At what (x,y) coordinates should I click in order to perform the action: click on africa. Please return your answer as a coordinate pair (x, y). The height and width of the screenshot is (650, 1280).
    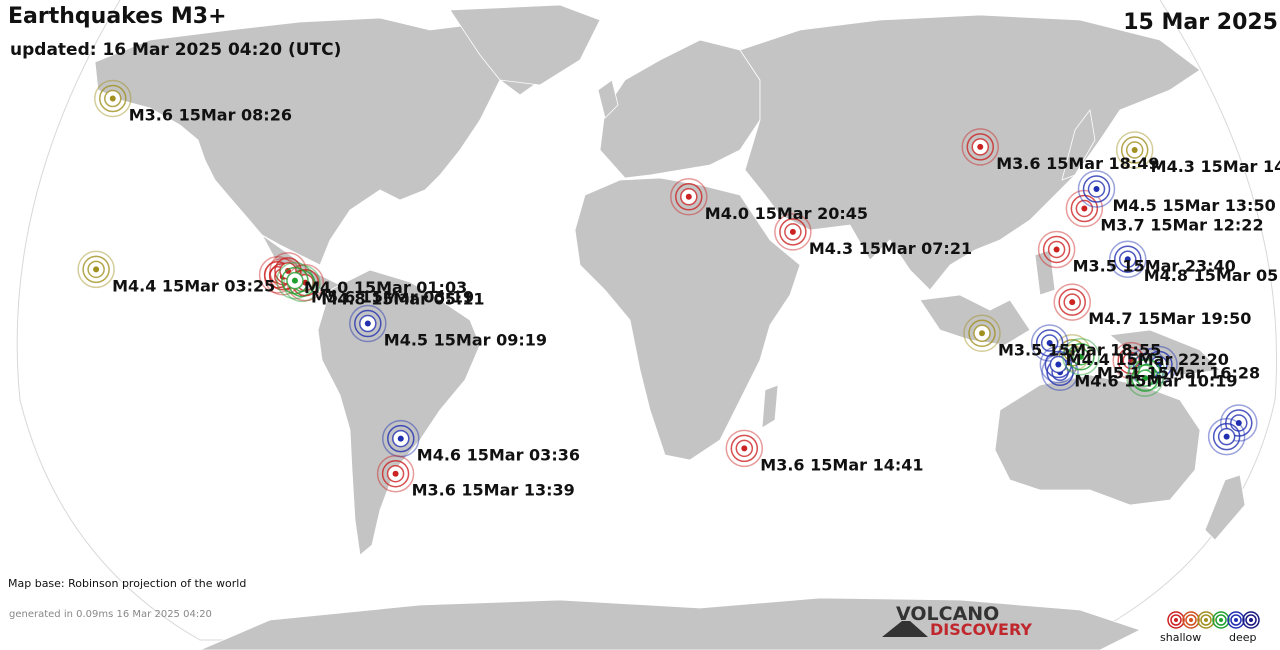
    Looking at the image, I should click on (687, 319).